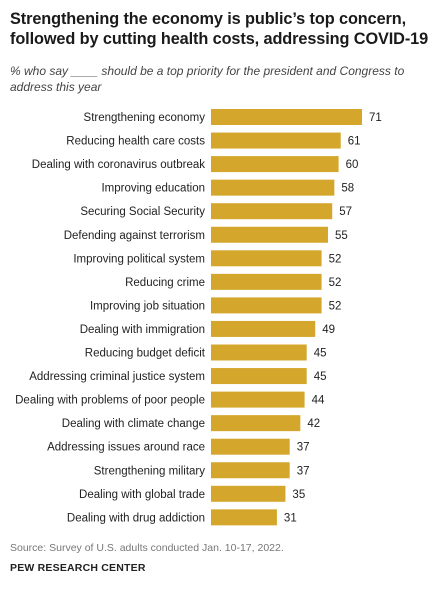  What do you see at coordinates (328, 330) in the screenshot?
I see `value-label: 49` at bounding box center [328, 330].